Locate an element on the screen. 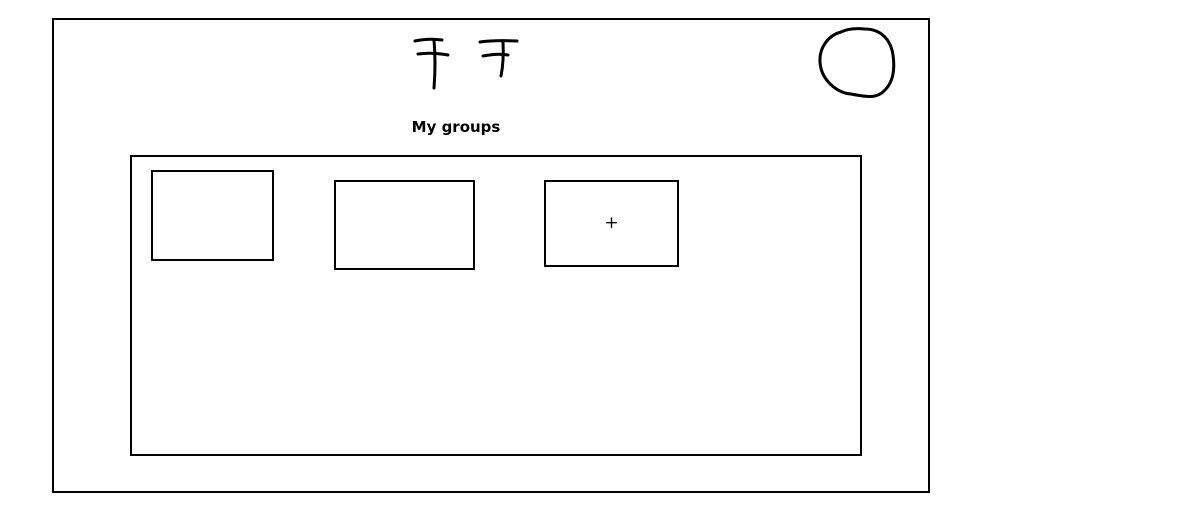 The width and height of the screenshot is (1192, 512). plus-icon: + is located at coordinates (611, 223).